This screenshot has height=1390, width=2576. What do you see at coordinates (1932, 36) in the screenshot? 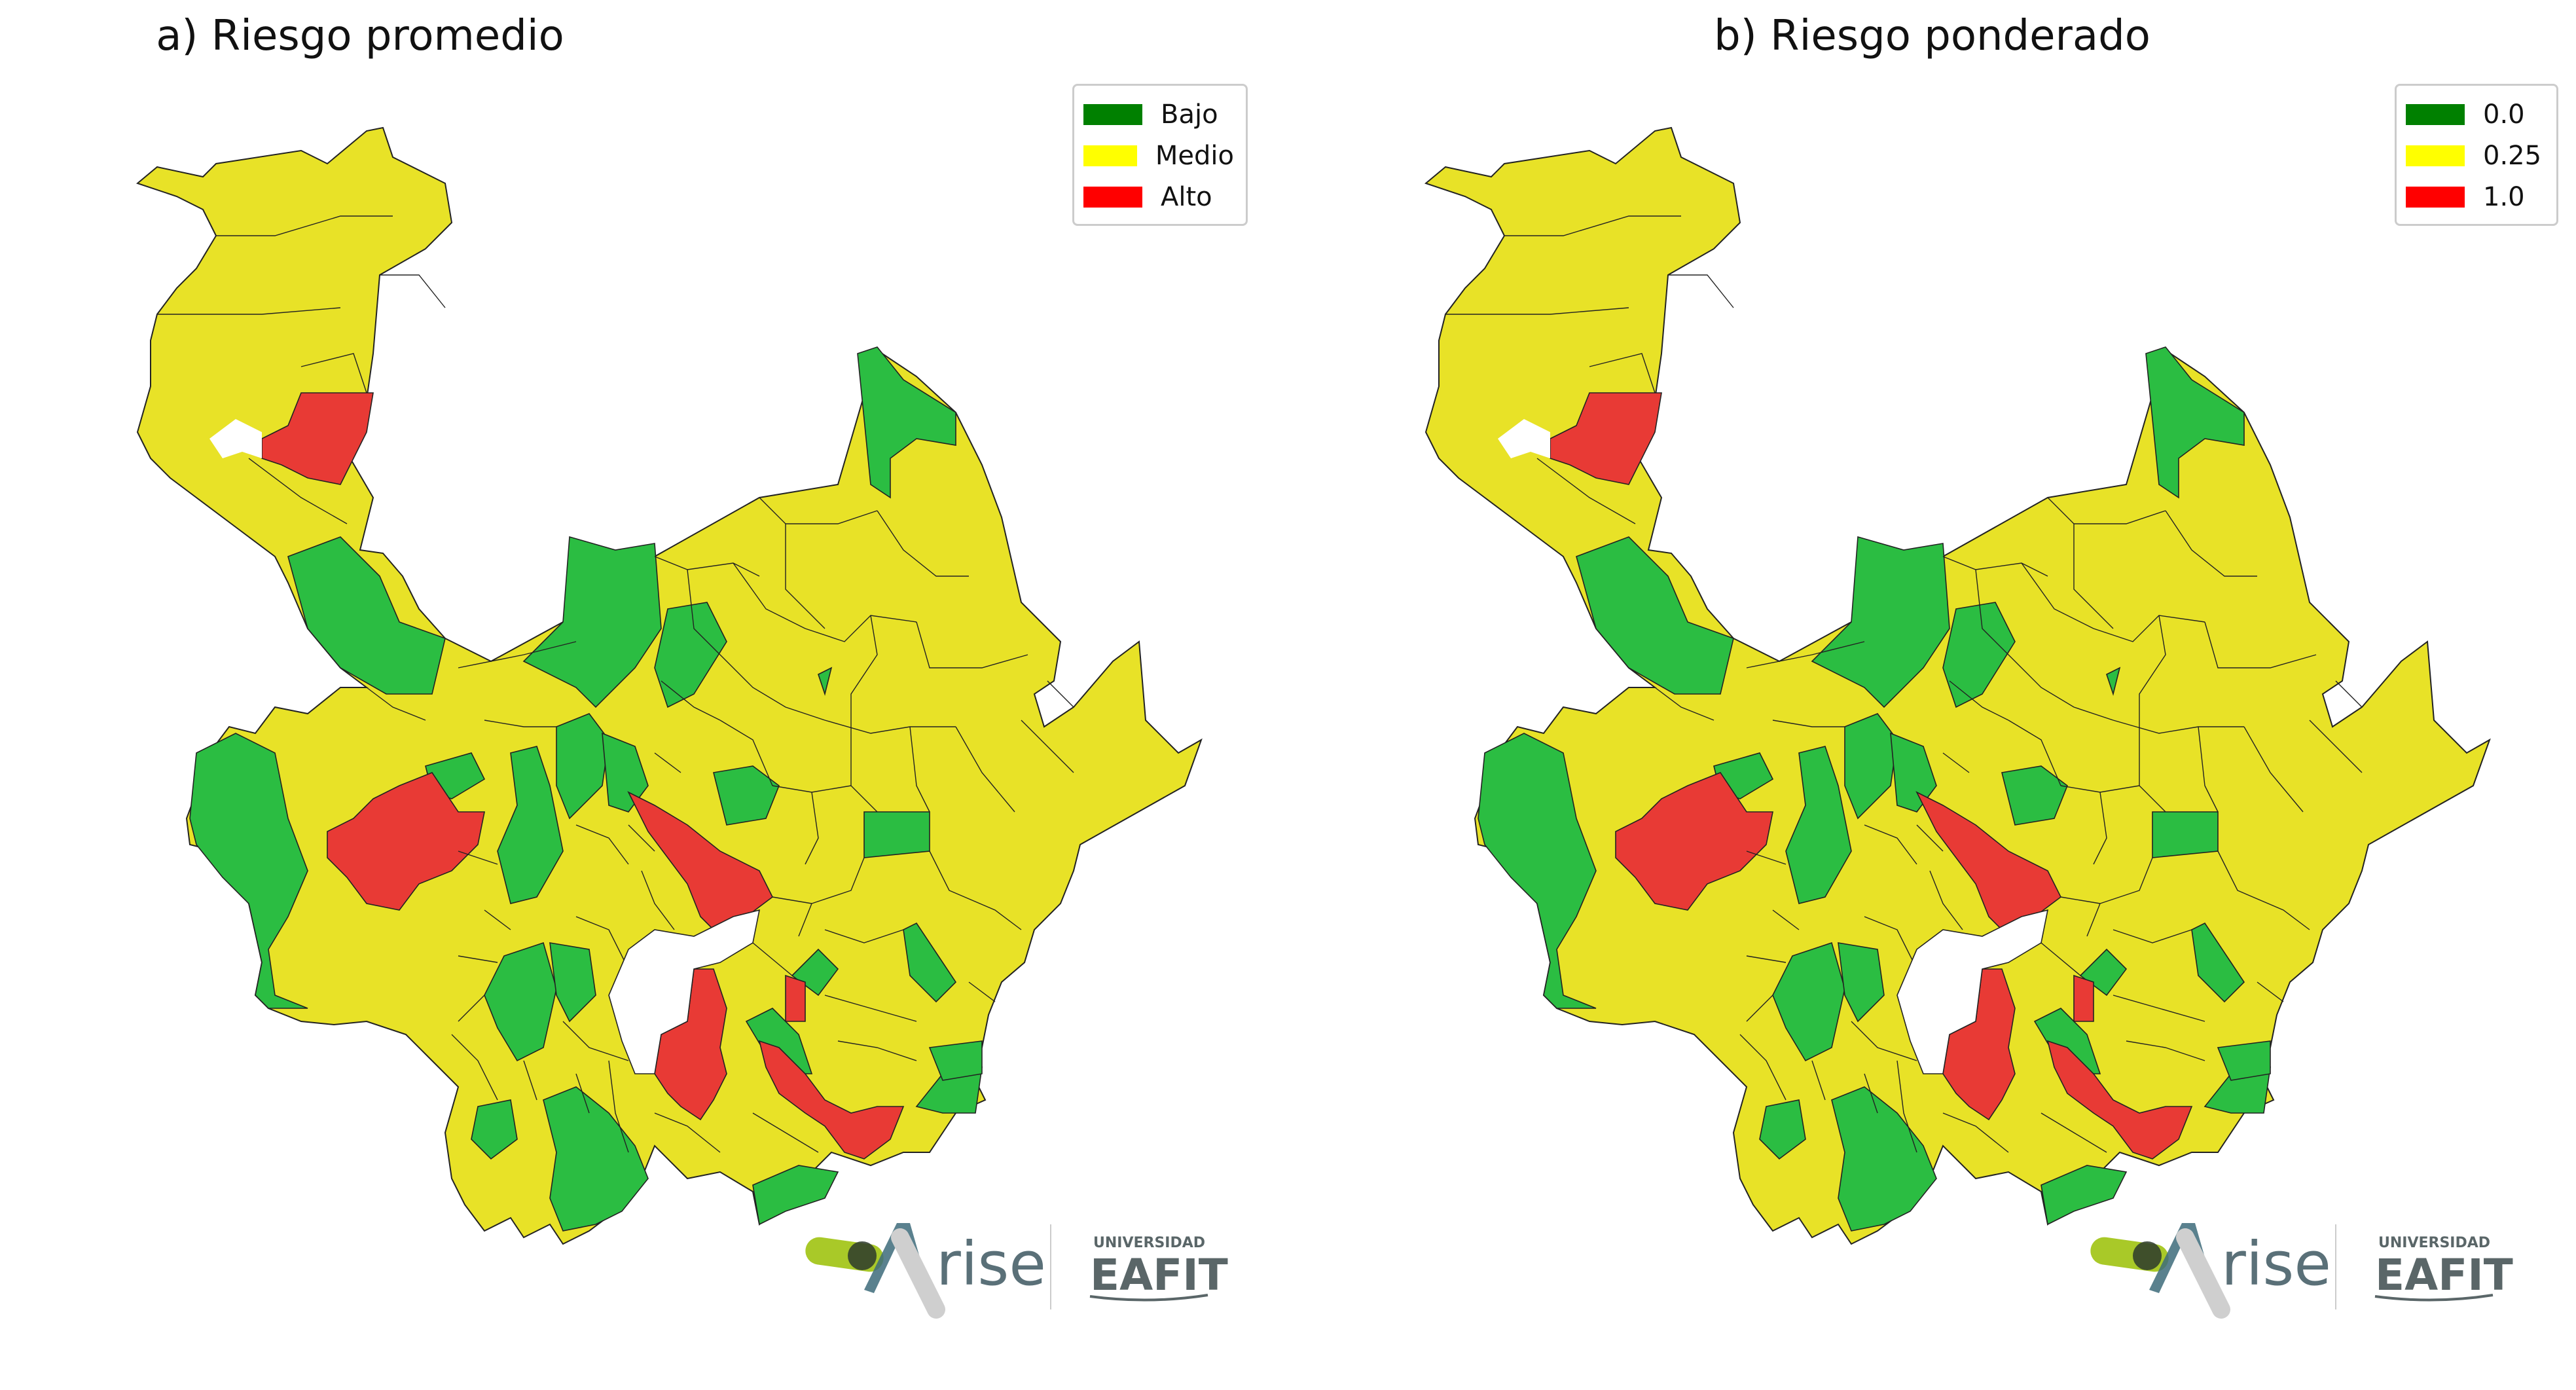
I see `panel-title: b) Riesgo ponderado` at bounding box center [1932, 36].